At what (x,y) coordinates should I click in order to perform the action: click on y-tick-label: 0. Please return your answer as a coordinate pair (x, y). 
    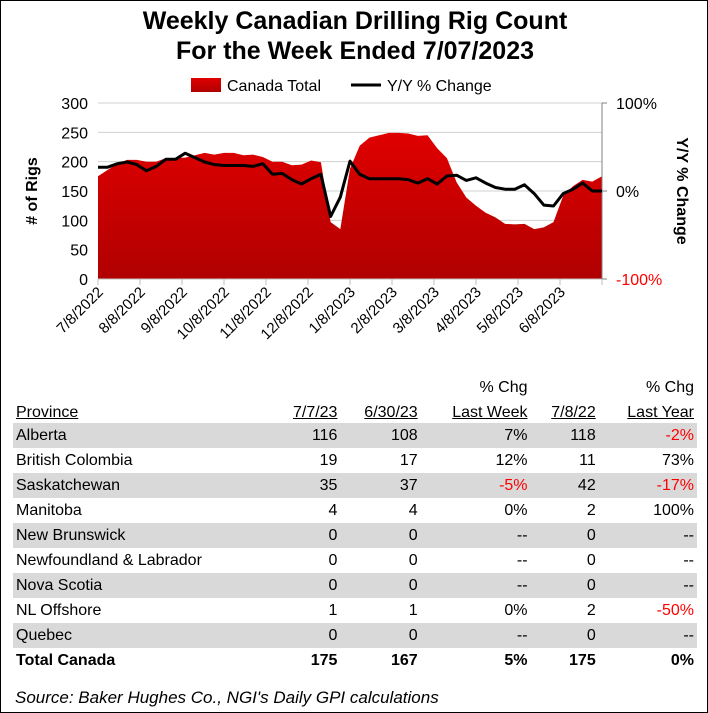
    Looking at the image, I should click on (83, 280).